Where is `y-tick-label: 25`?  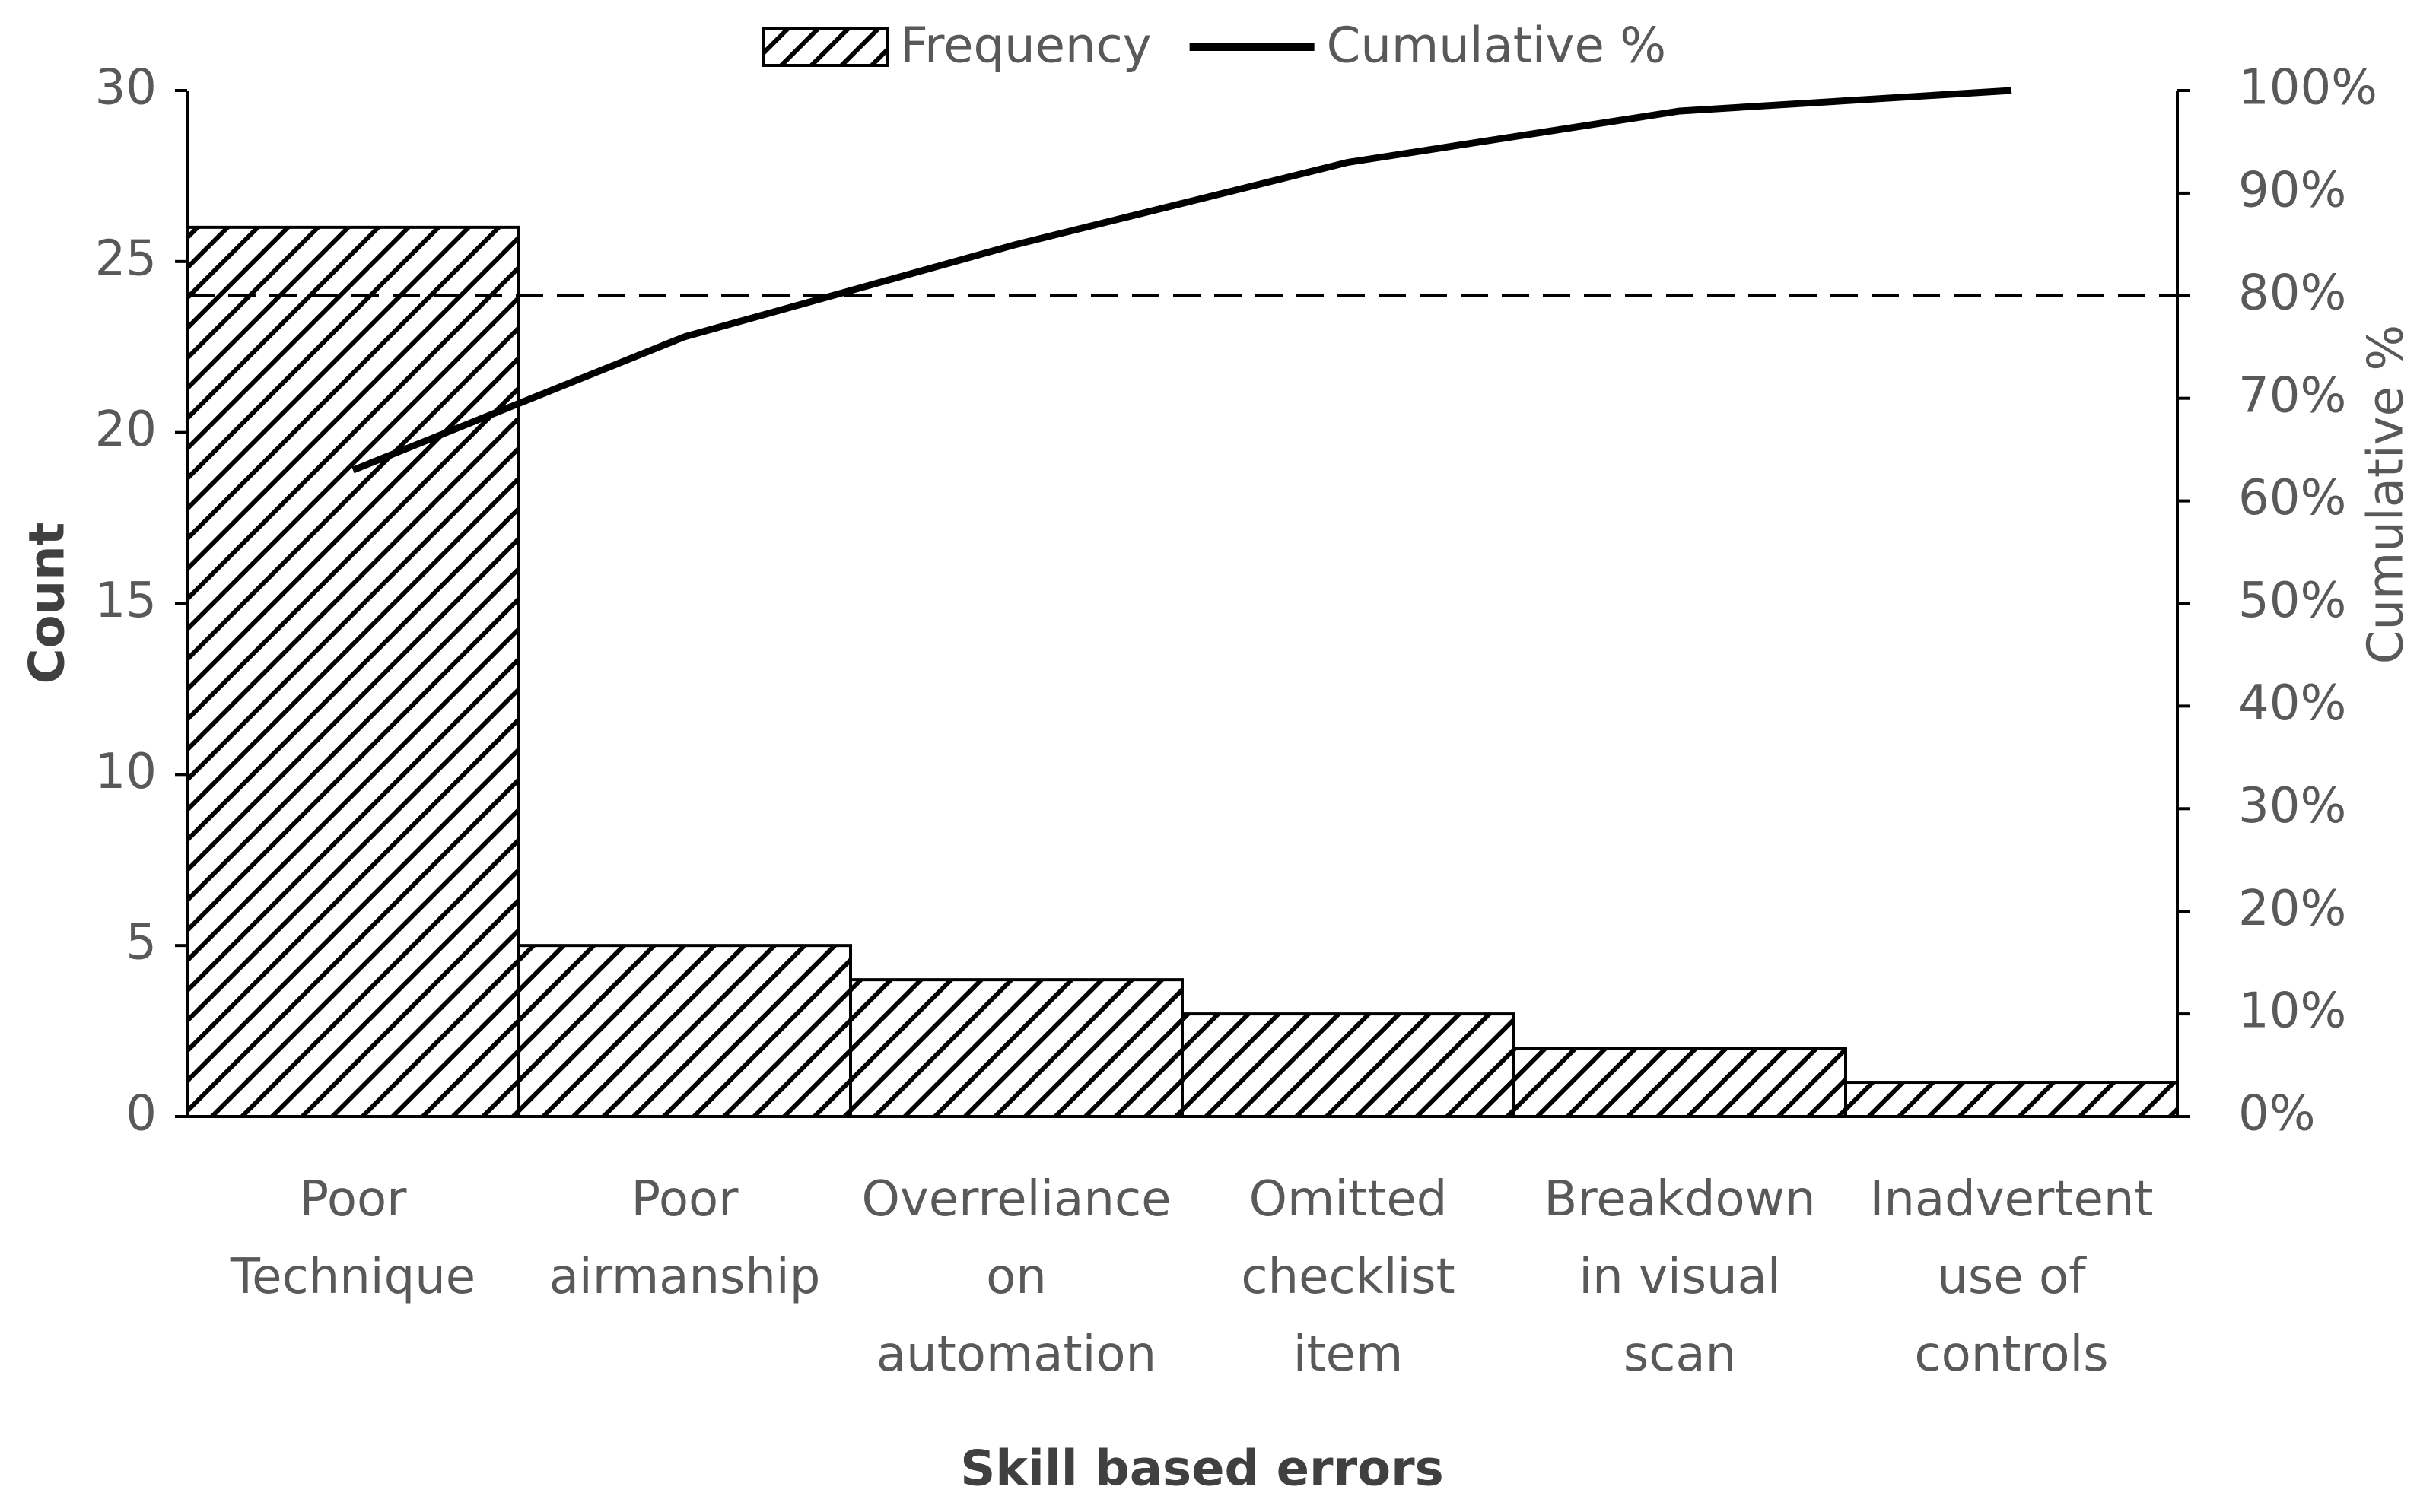 y-tick-label: 25 is located at coordinates (126, 258).